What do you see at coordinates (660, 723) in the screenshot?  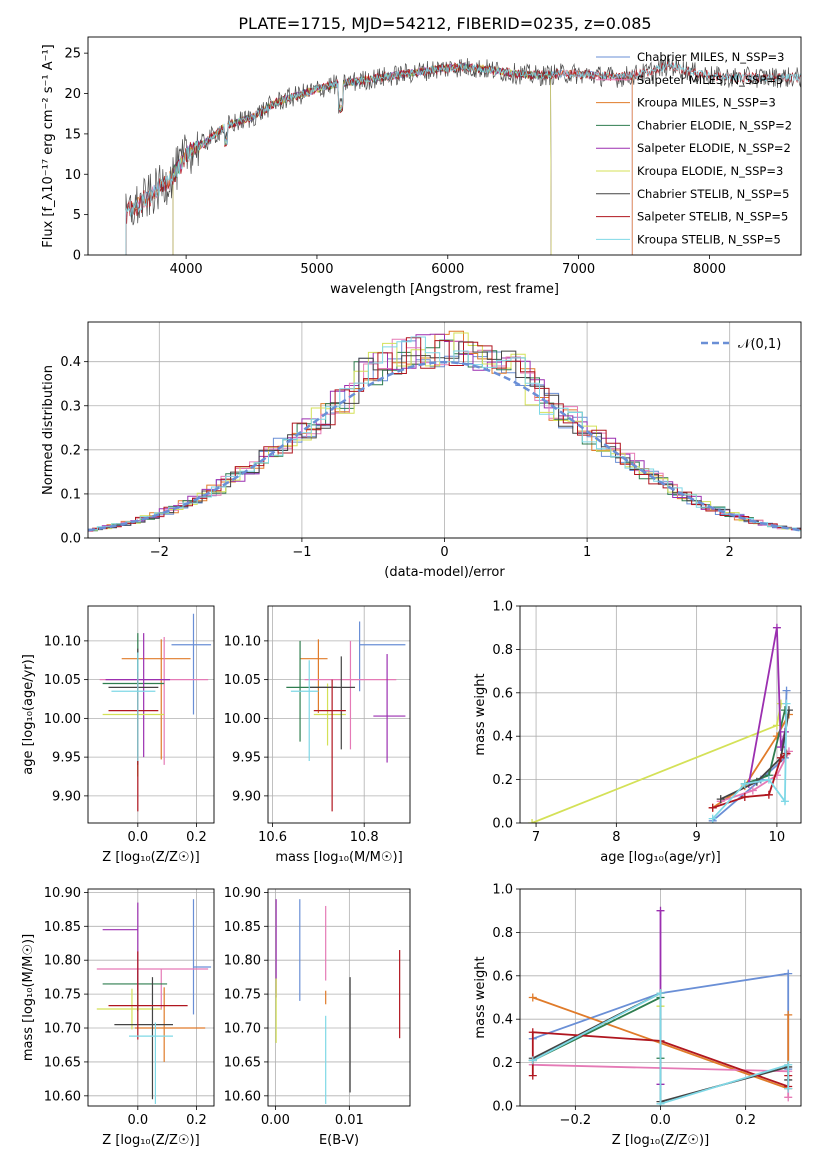 I see `chart-weight_vs_age-plot-area` at bounding box center [660, 723].